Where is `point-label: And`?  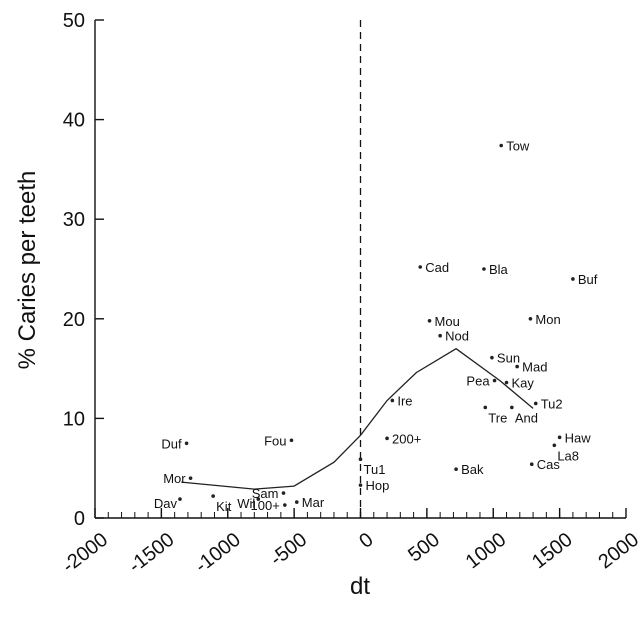 point-label: And is located at coordinates (526, 417).